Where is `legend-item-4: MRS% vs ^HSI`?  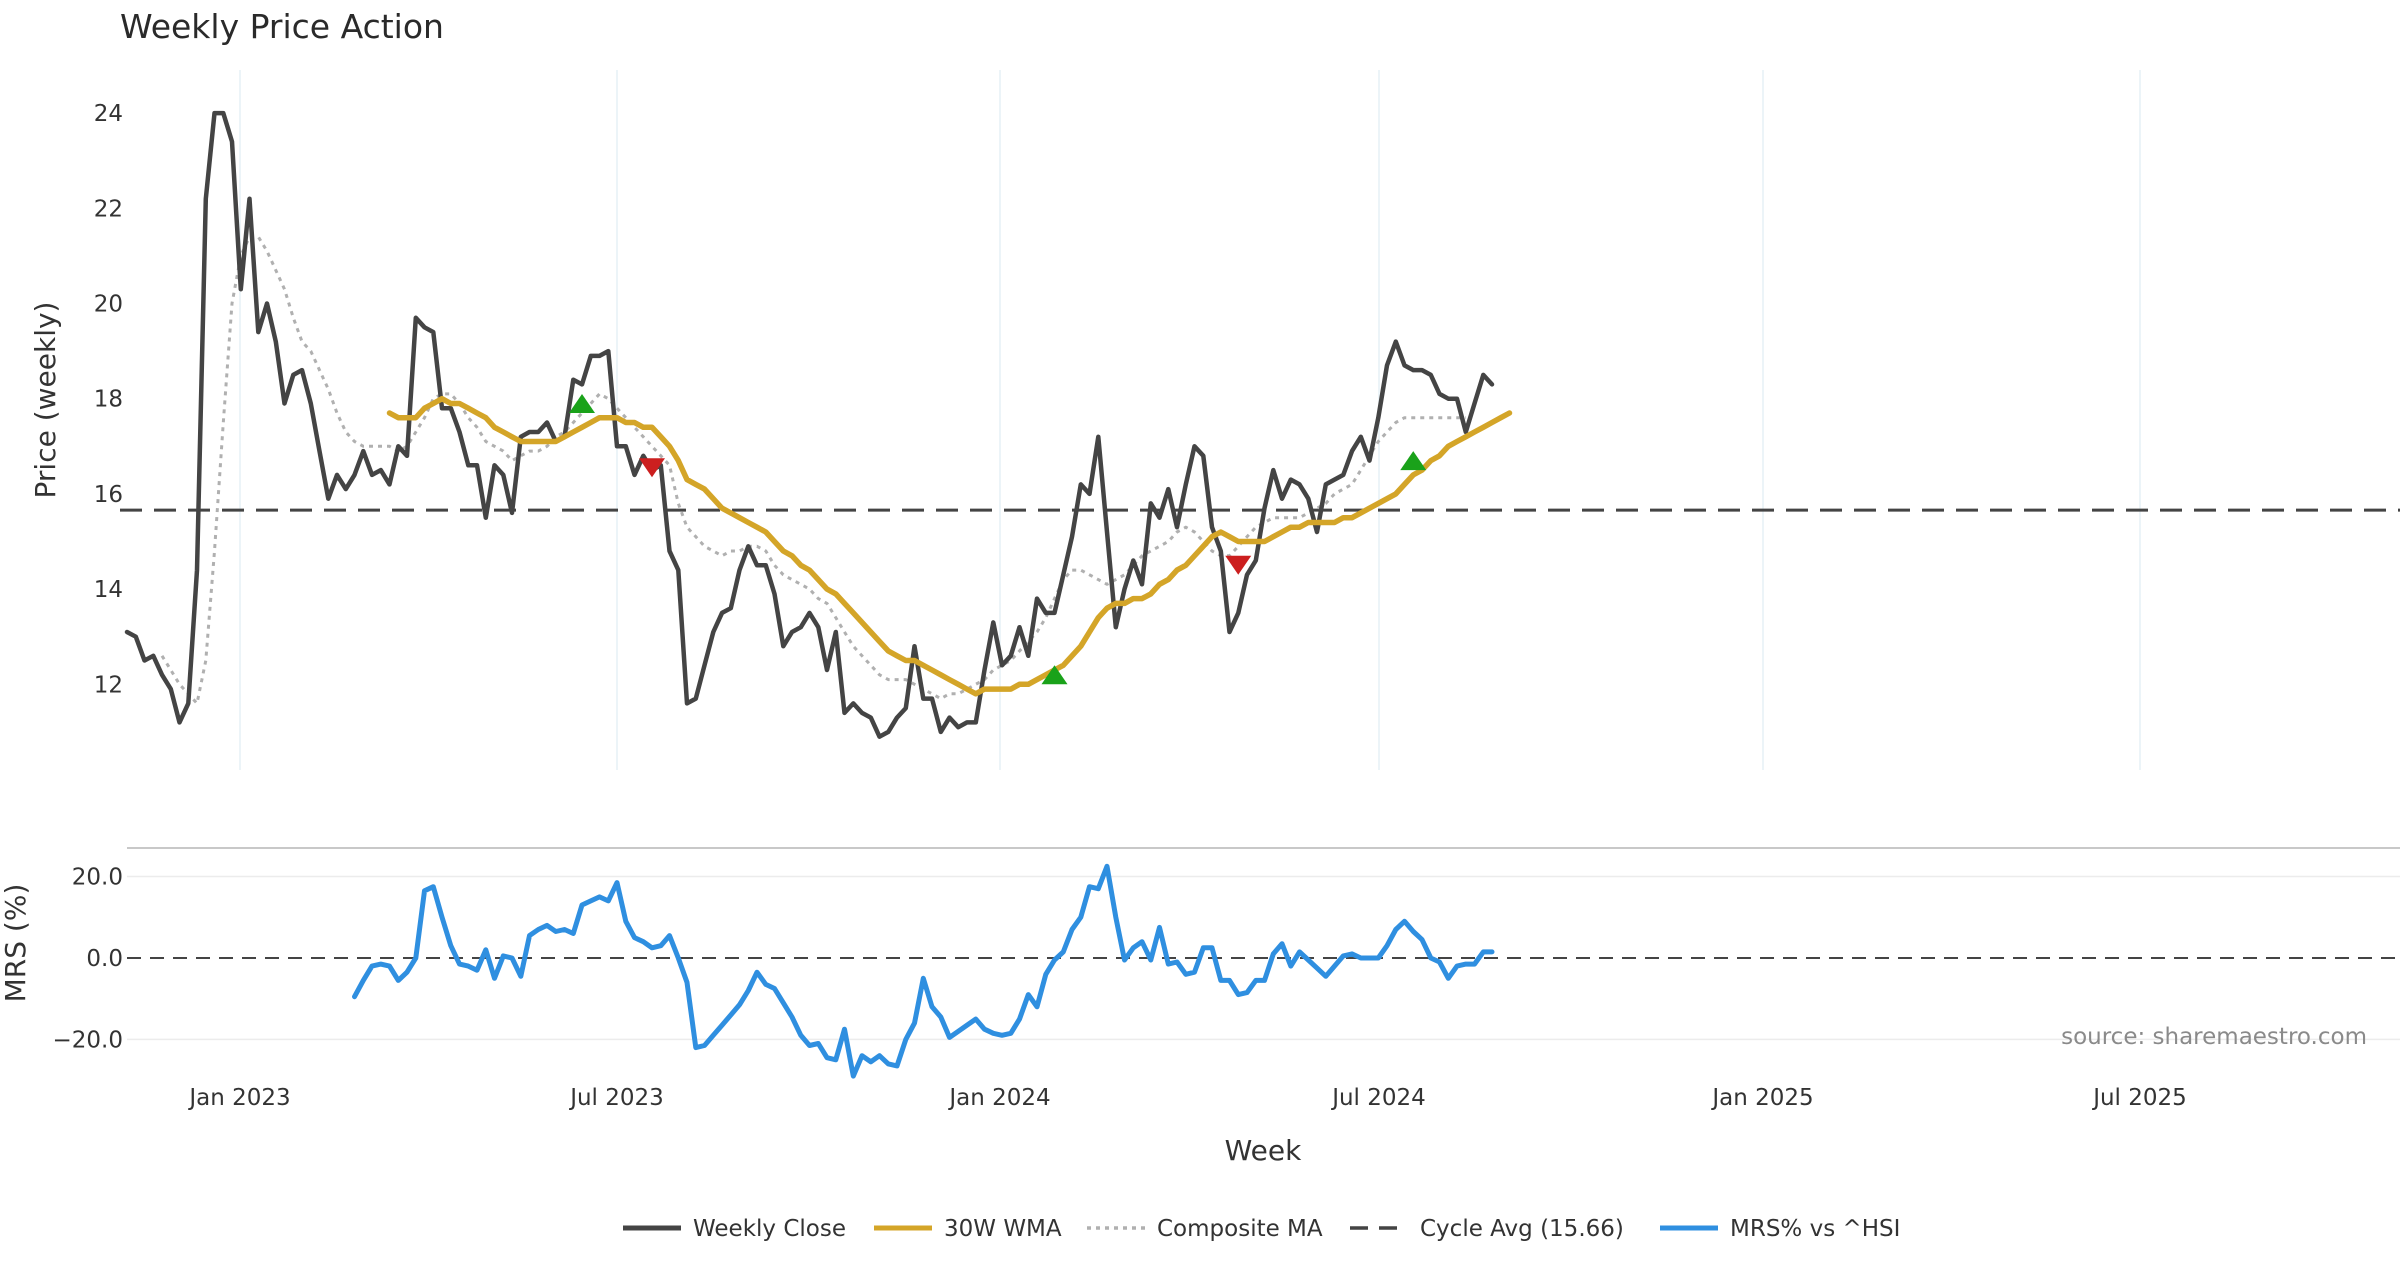 legend-item-4: MRS% vs ^HSI is located at coordinates (1780, 1229).